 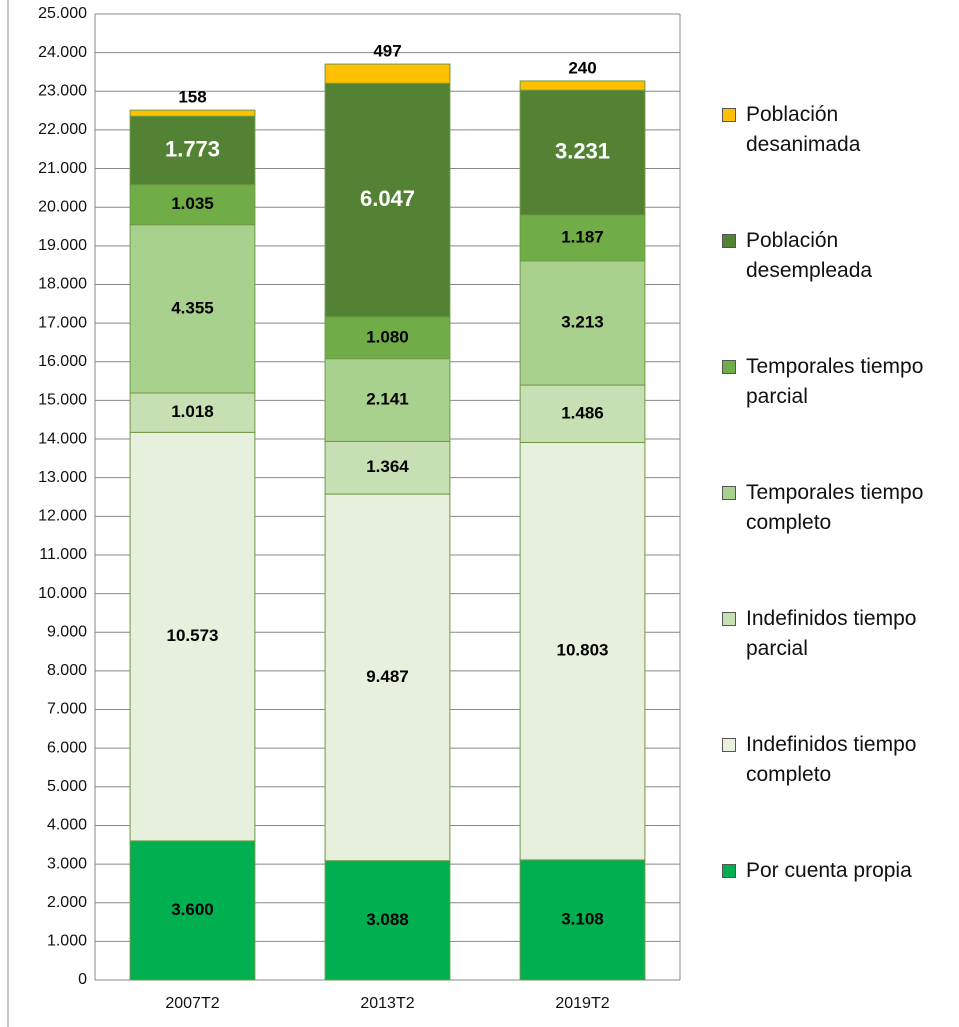 I want to click on legend-label: Indefinidos tiempo parcial, so click(x=831, y=633).